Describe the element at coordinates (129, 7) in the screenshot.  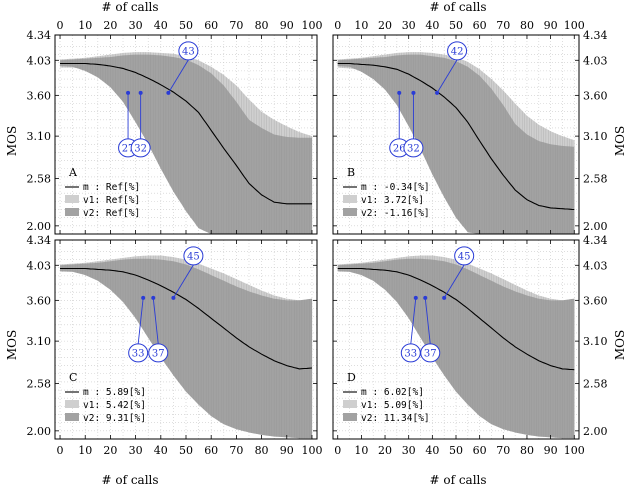
I see `x-axis-title-top: # of calls` at that location.